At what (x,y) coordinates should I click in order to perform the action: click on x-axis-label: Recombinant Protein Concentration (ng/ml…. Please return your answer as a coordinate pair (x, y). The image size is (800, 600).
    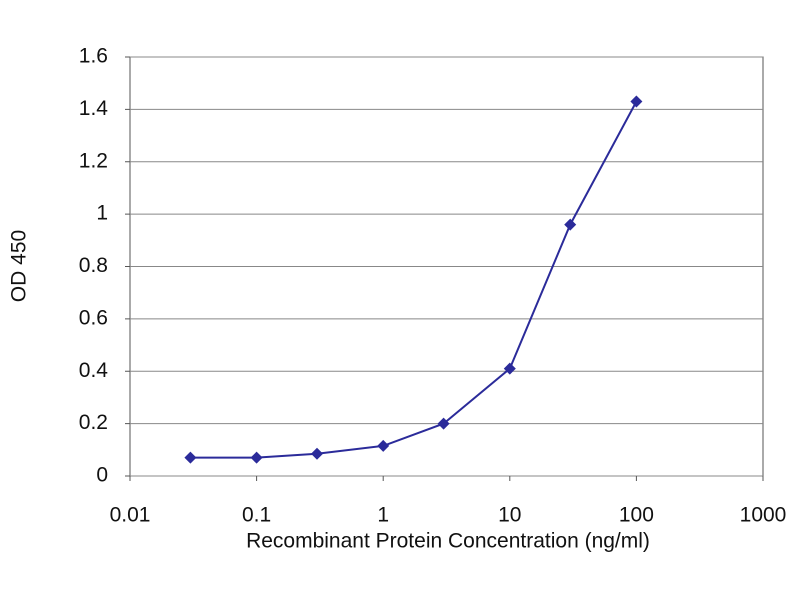
    Looking at the image, I should click on (448, 541).